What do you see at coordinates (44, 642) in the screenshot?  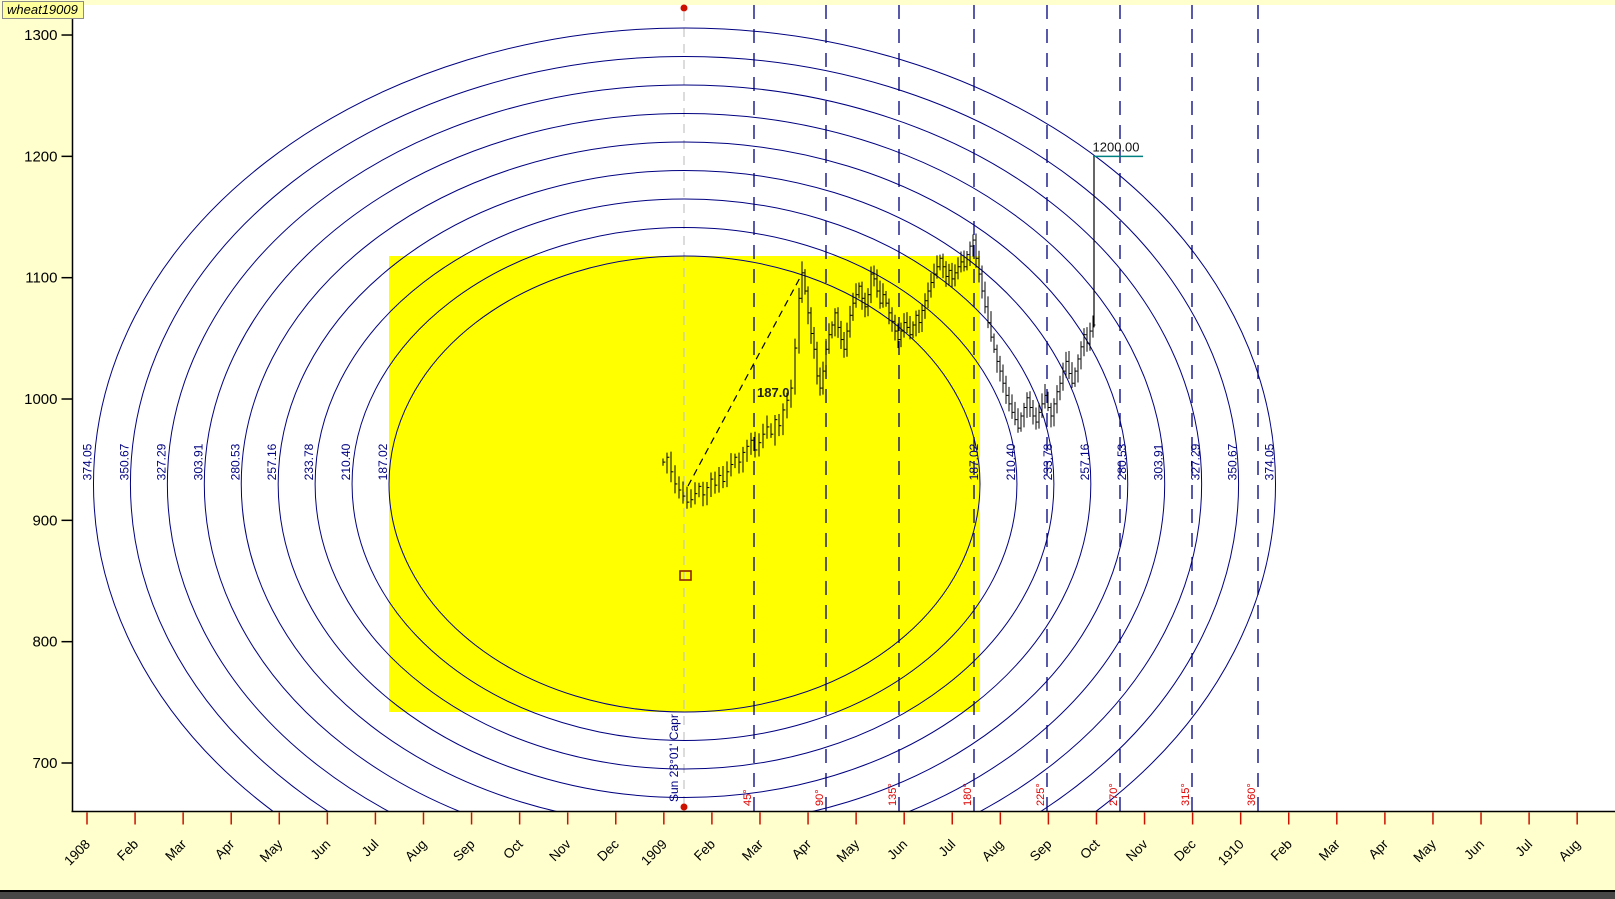 I see `y-tick-label: 800` at bounding box center [44, 642].